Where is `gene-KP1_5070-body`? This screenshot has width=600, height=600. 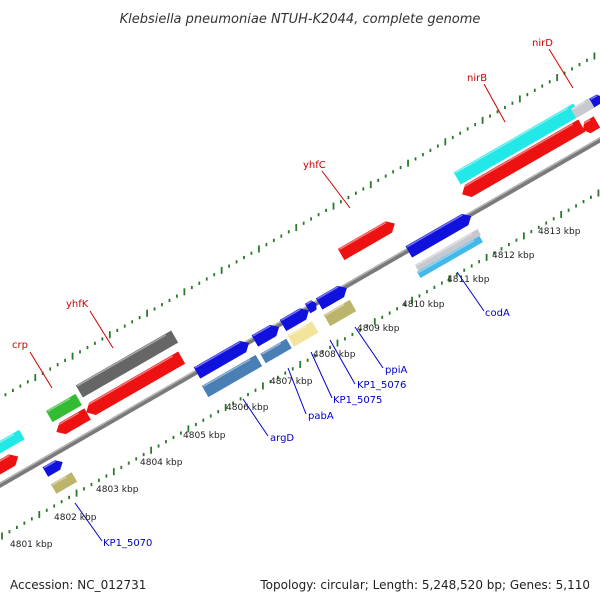 gene-KP1_5070-body is located at coordinates (64, 483).